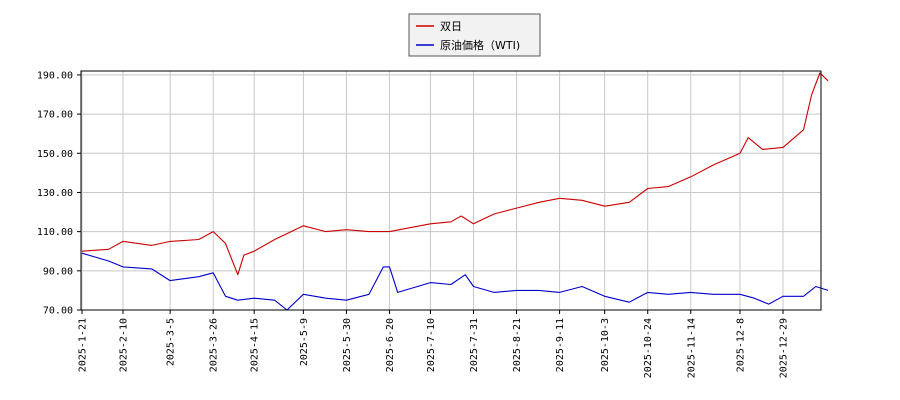 Image resolution: width=900 pixels, height=400 pixels. I want to click on y-axis: 70.00 90.00 110.00 130.00 150.00 170.00 190.00, so click(59, 193).